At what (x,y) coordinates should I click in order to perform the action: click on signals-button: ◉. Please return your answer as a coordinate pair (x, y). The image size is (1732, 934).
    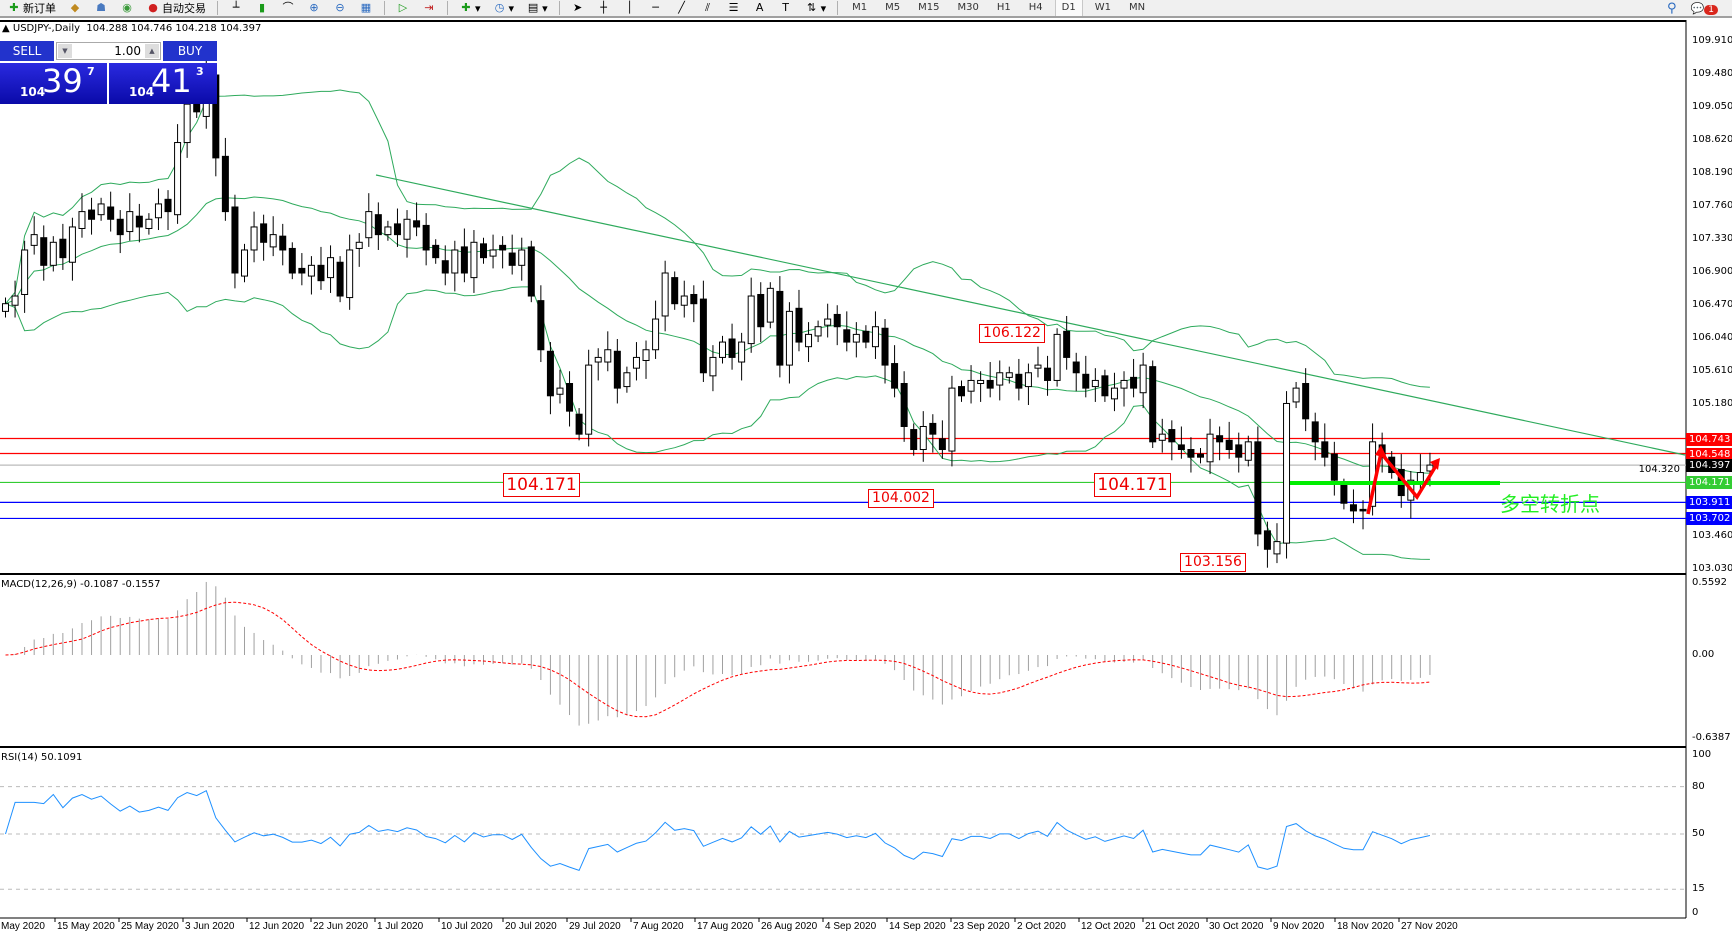
    Looking at the image, I should click on (127, 8).